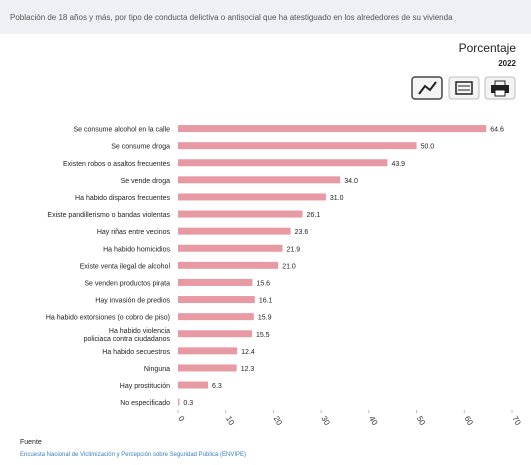 Image resolution: width=531 pixels, height=465 pixels. Describe the element at coordinates (108, 318) in the screenshot. I see `y-tick-label: Ha habido extorsiones (o cobro de piso)` at that location.